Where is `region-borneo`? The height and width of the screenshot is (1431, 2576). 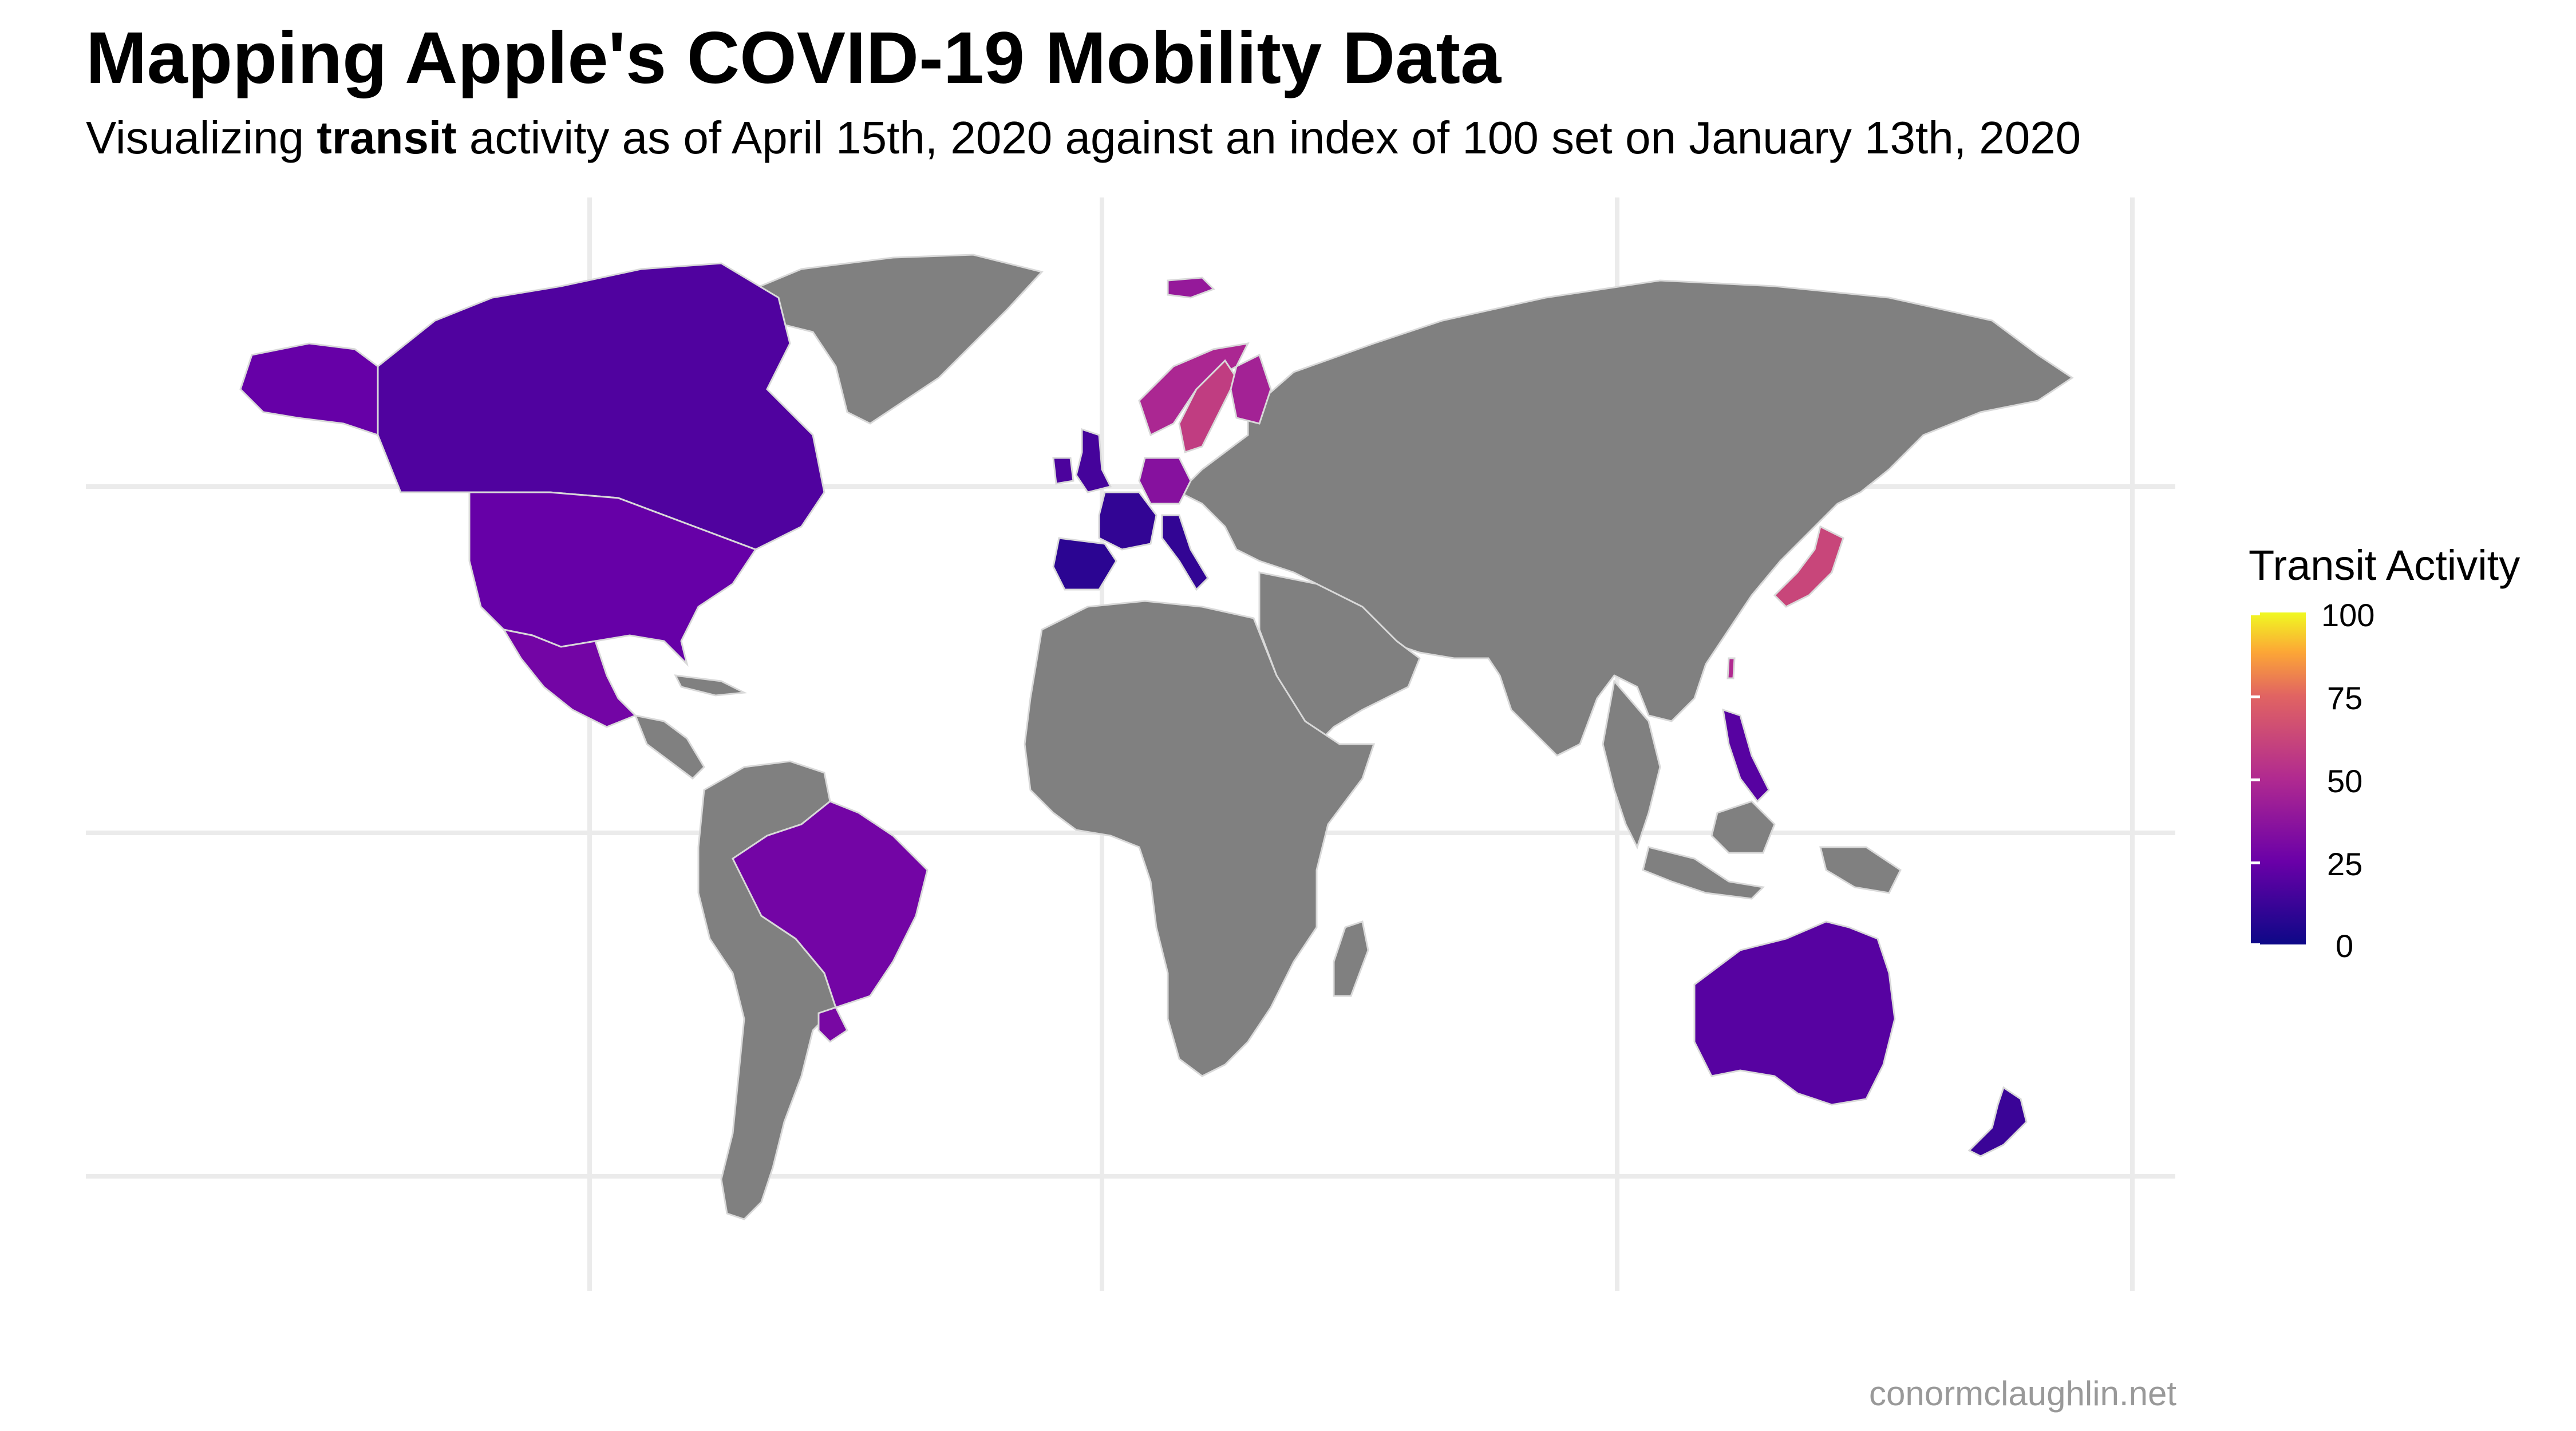
region-borneo is located at coordinates (1743, 827).